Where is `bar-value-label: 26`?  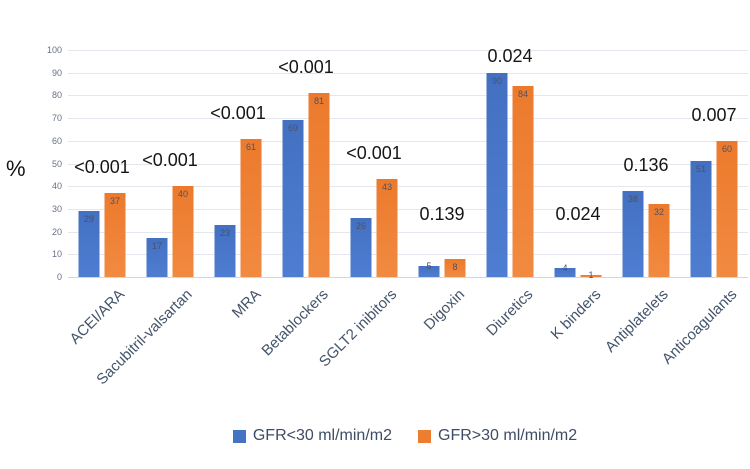 bar-value-label: 26 is located at coordinates (361, 225).